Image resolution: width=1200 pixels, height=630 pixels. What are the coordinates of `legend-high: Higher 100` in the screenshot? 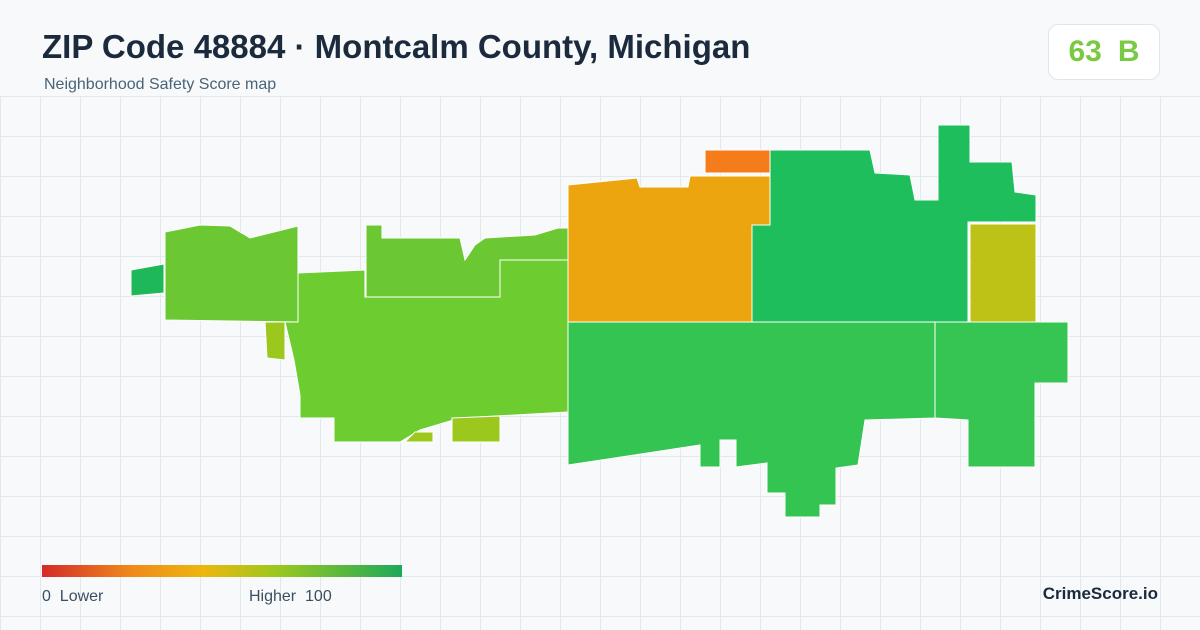 It's located at (290, 597).